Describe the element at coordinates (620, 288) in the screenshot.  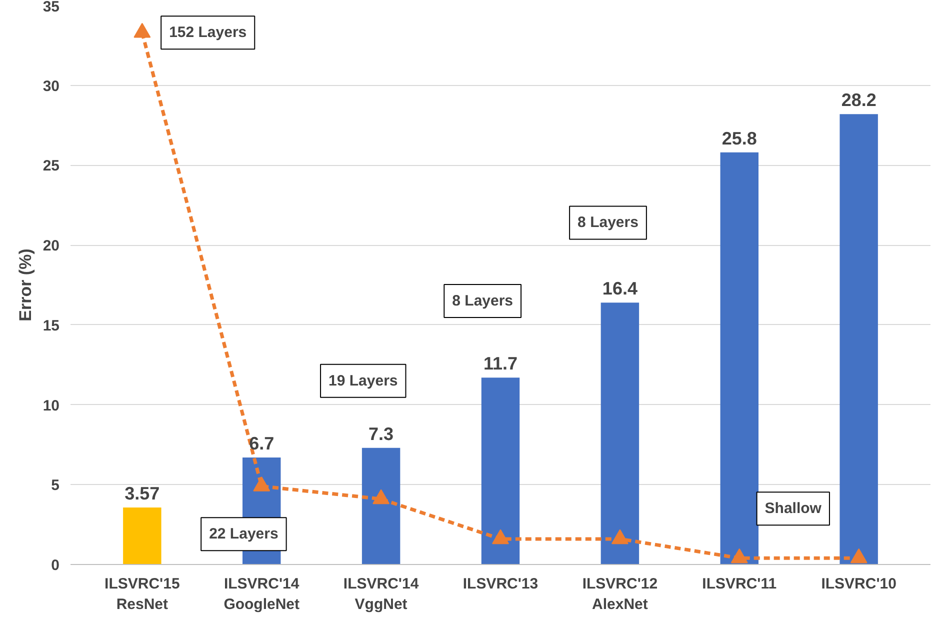
I see `data-label: 16.4` at that location.